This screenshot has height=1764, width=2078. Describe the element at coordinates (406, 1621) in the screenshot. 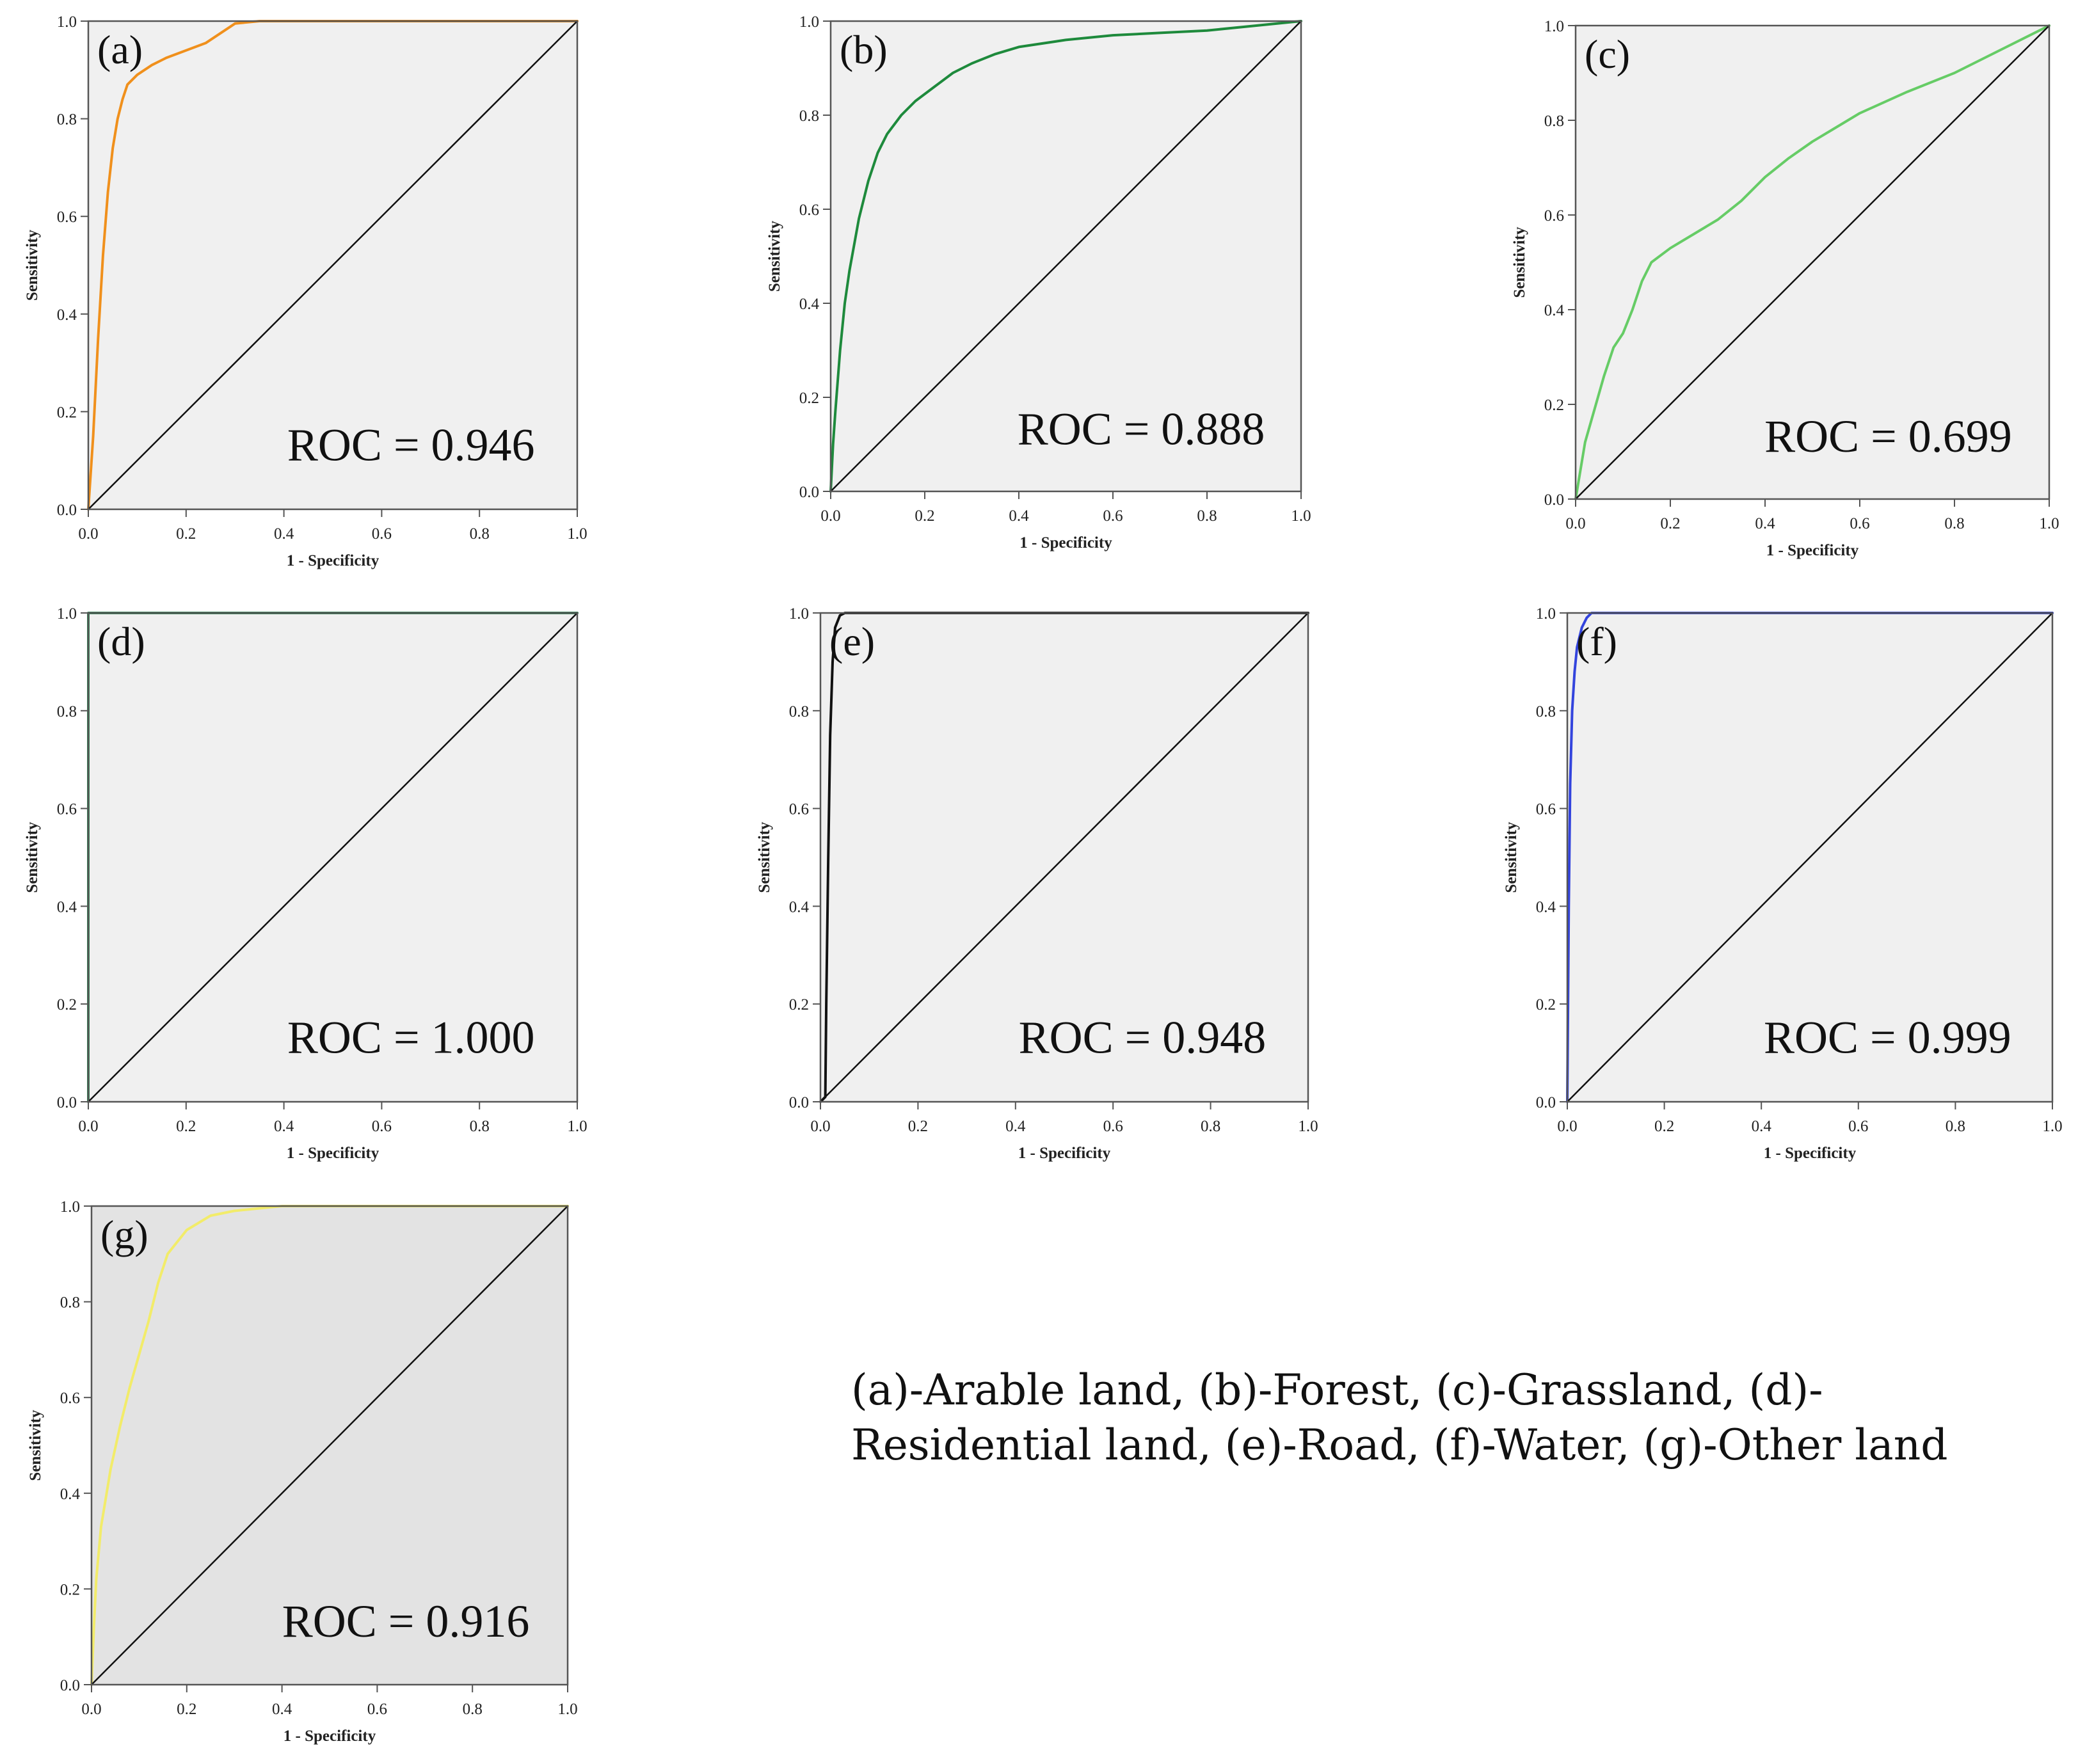

I see `roc-value-annotation: ROC = 0.916` at that location.